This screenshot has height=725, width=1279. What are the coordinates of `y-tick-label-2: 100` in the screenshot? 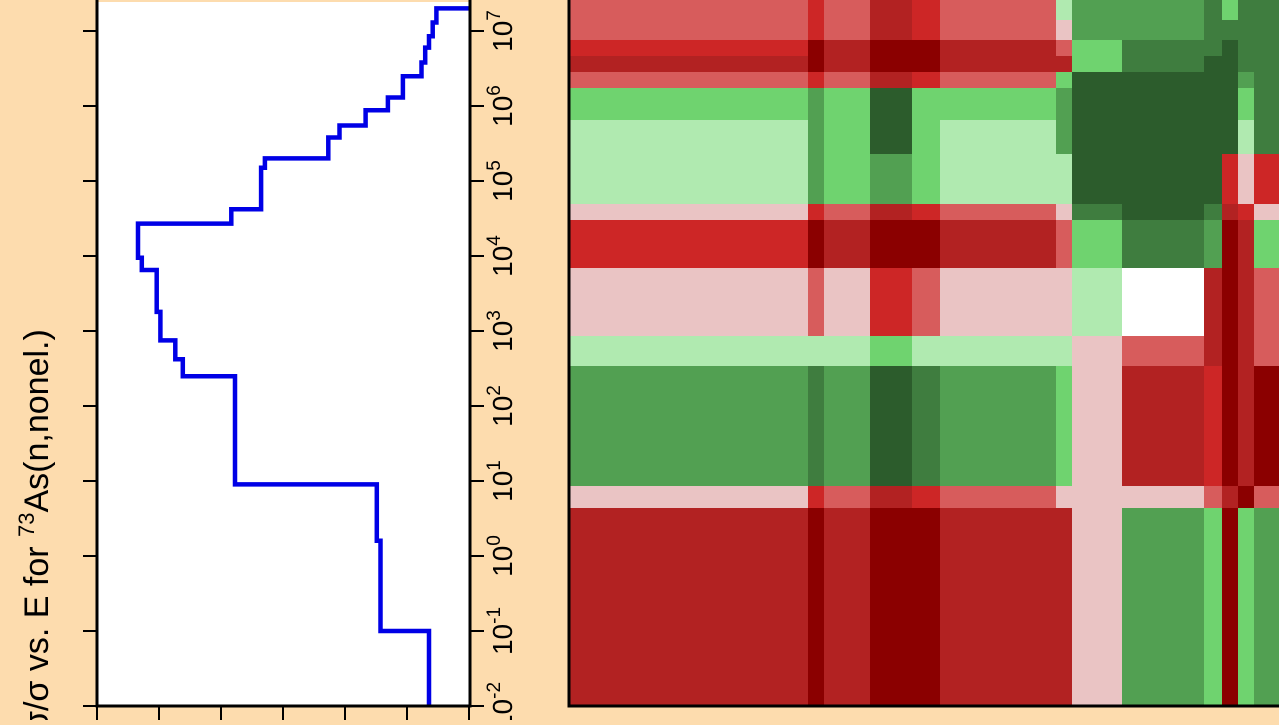 It's located at (501, 556).